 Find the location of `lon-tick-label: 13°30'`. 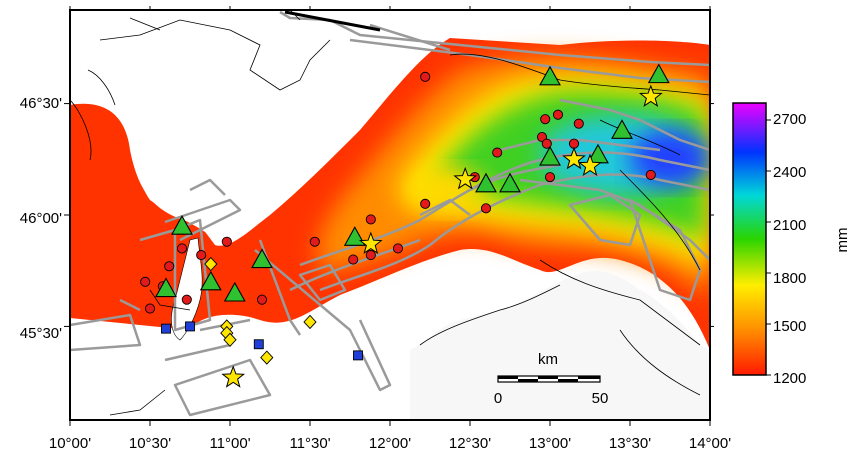

lon-tick-label: 13°30' is located at coordinates (630, 443).